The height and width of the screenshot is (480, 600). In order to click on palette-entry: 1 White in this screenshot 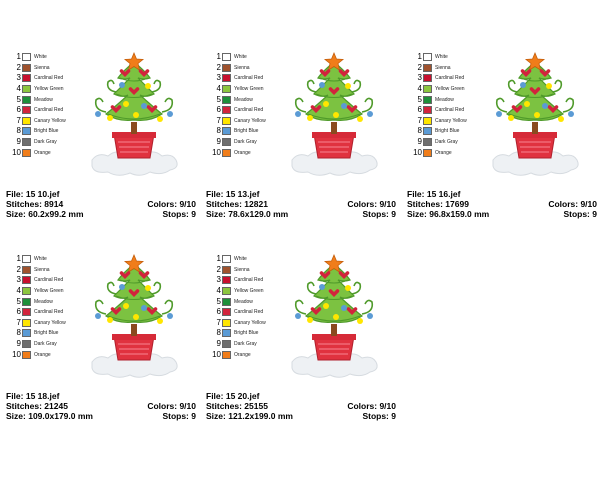, I will do `click(39, 57)`.